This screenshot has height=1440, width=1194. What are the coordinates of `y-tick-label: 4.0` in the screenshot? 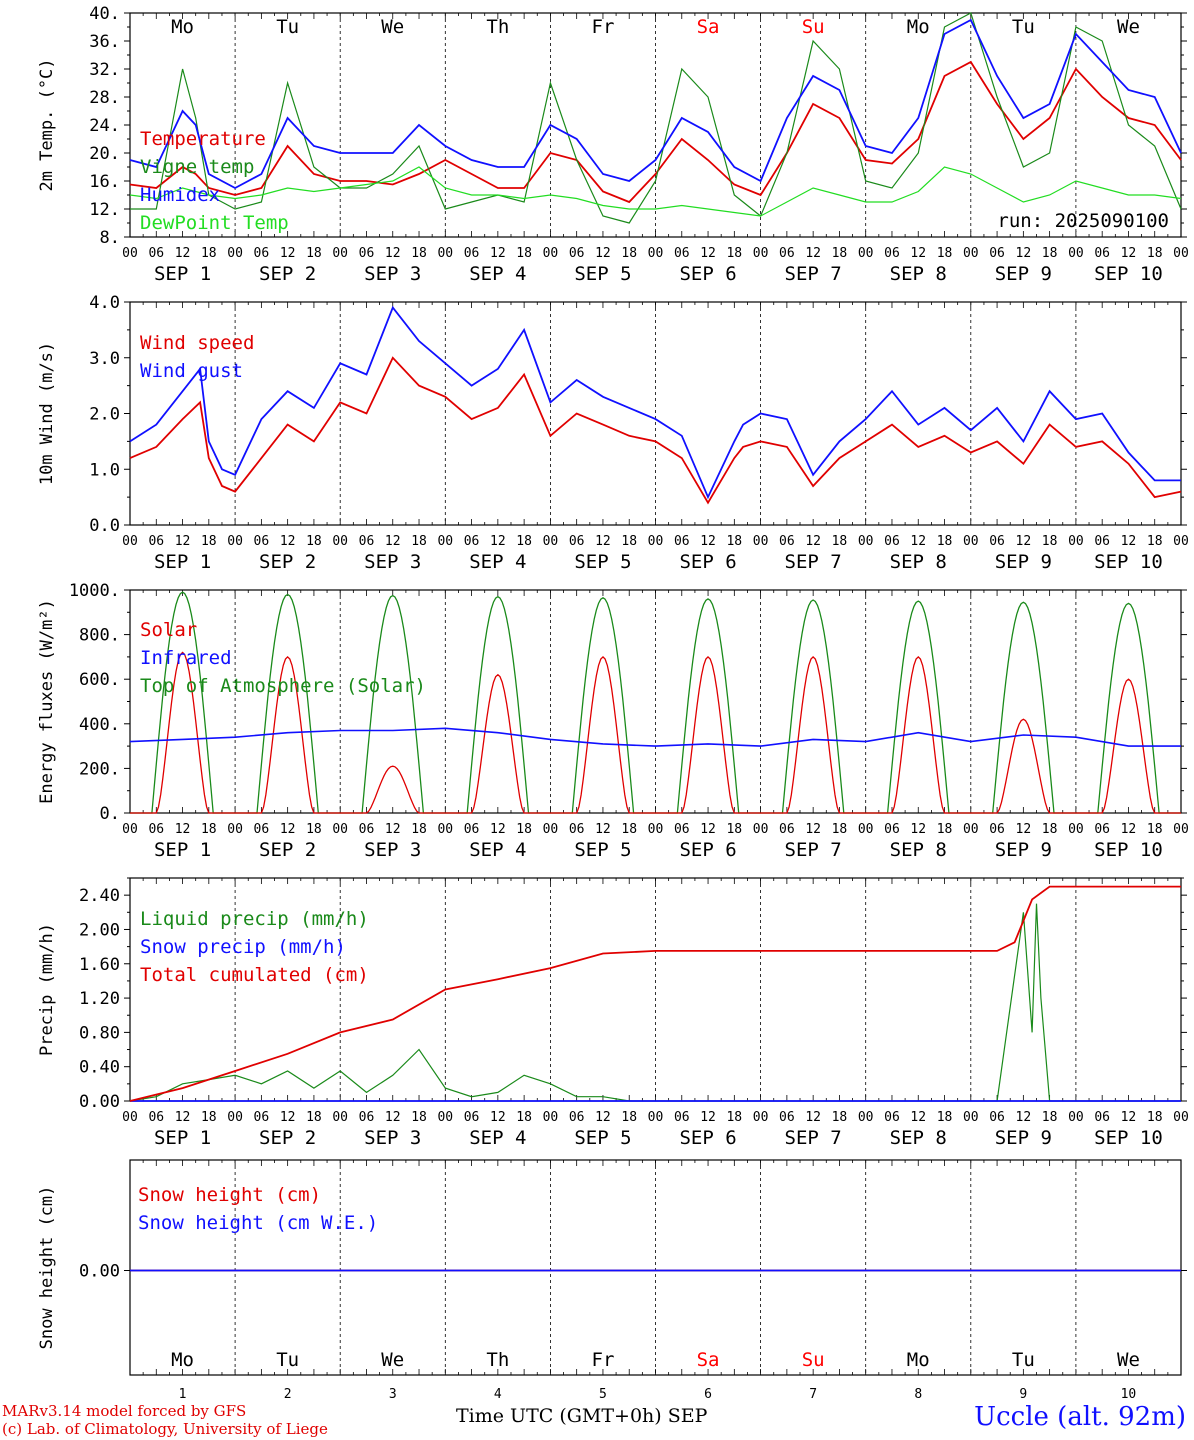 It's located at (104, 303).